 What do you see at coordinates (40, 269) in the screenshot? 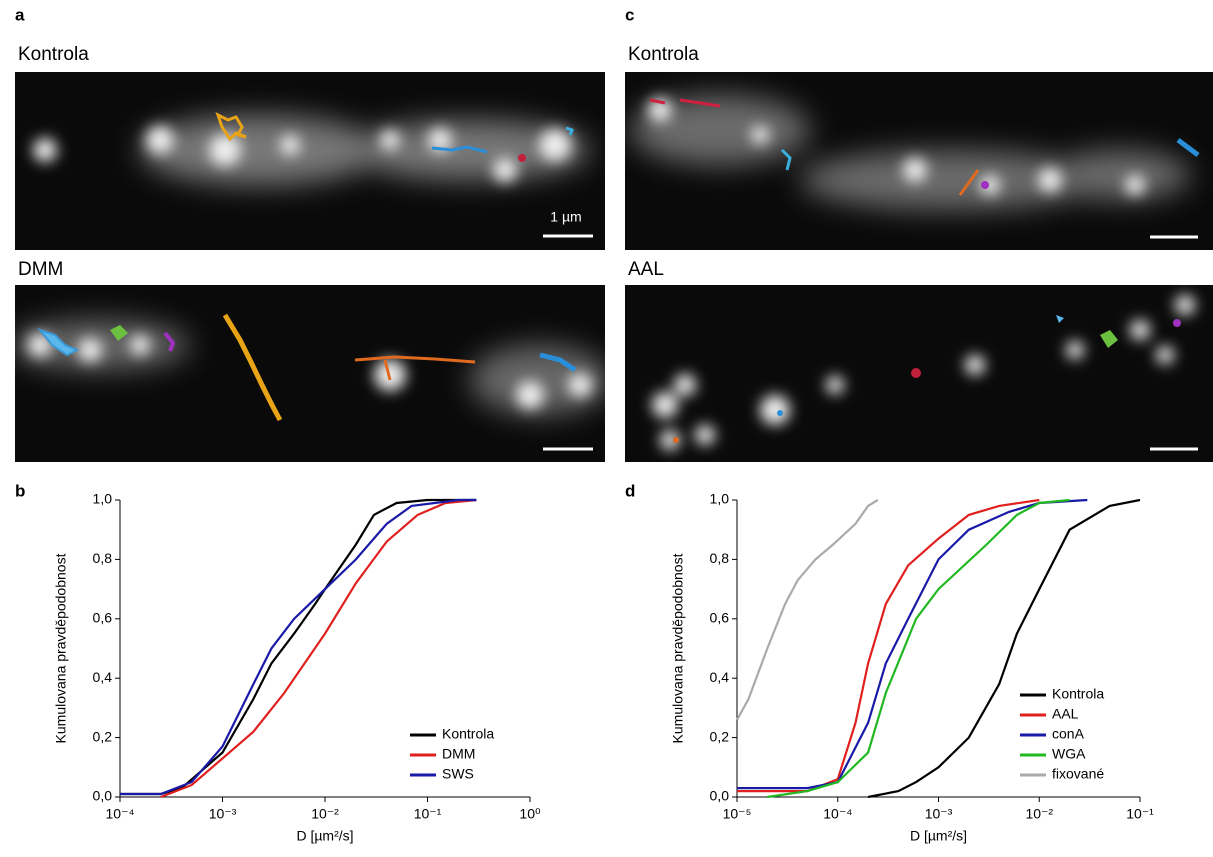
I see `image-title: DMM` at bounding box center [40, 269].